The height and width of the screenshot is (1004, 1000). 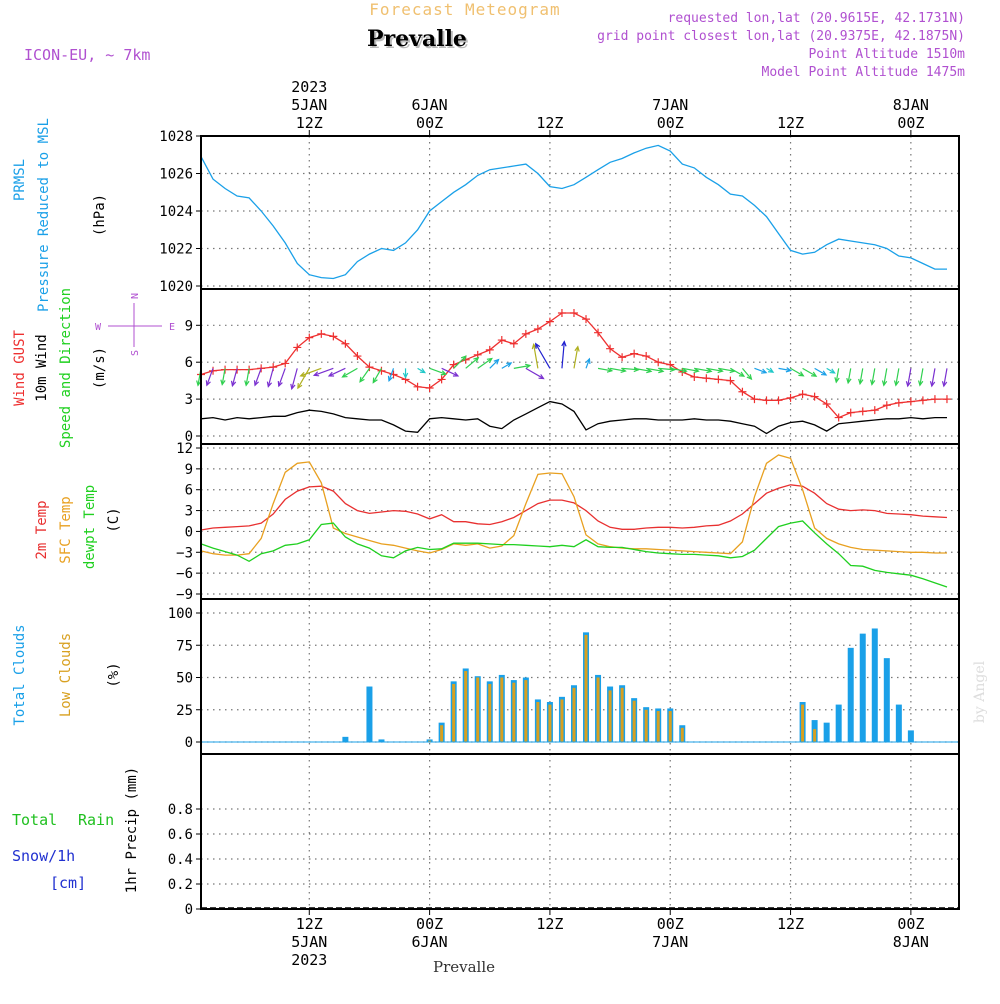 What do you see at coordinates (580, 676) in the screenshot?
I see `panel-frame-clouds` at bounding box center [580, 676].